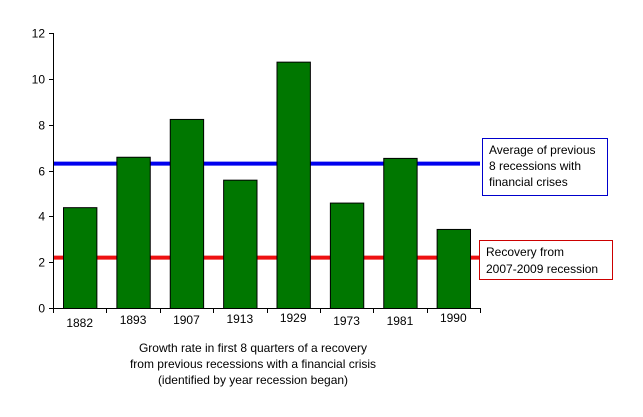 The height and width of the screenshot is (417, 643). Describe the element at coordinates (293, 318) in the screenshot. I see `x-tick-label: 1929` at that location.